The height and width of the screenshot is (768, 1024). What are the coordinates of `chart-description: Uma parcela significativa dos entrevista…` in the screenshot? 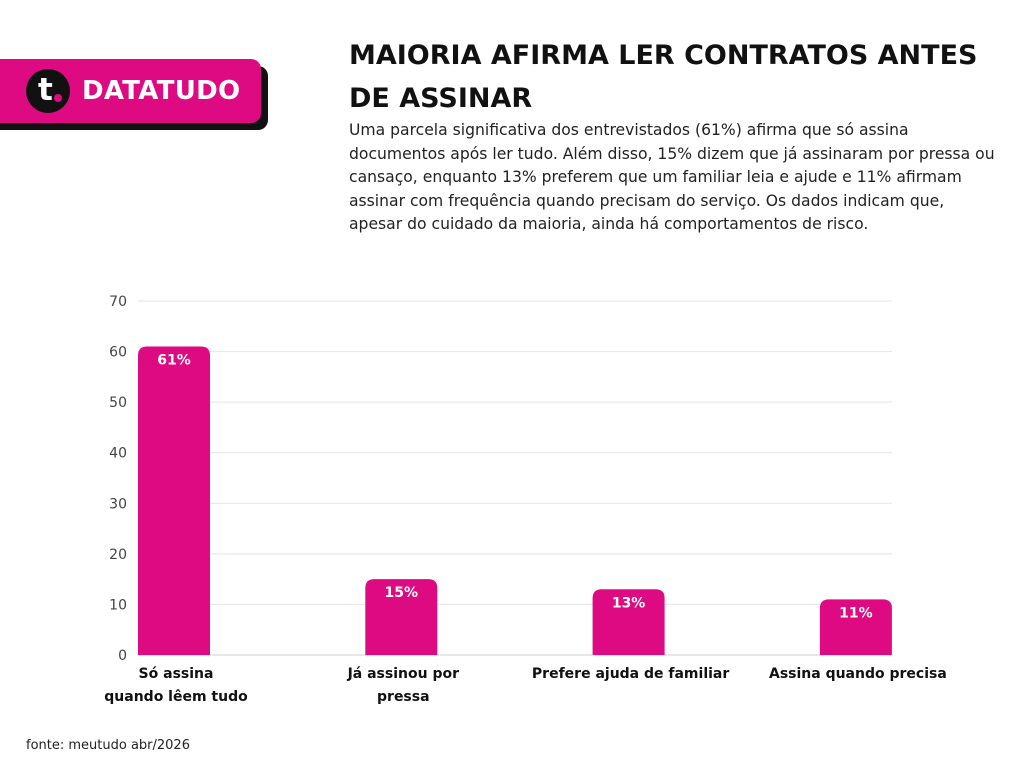 It's located at (672, 177).